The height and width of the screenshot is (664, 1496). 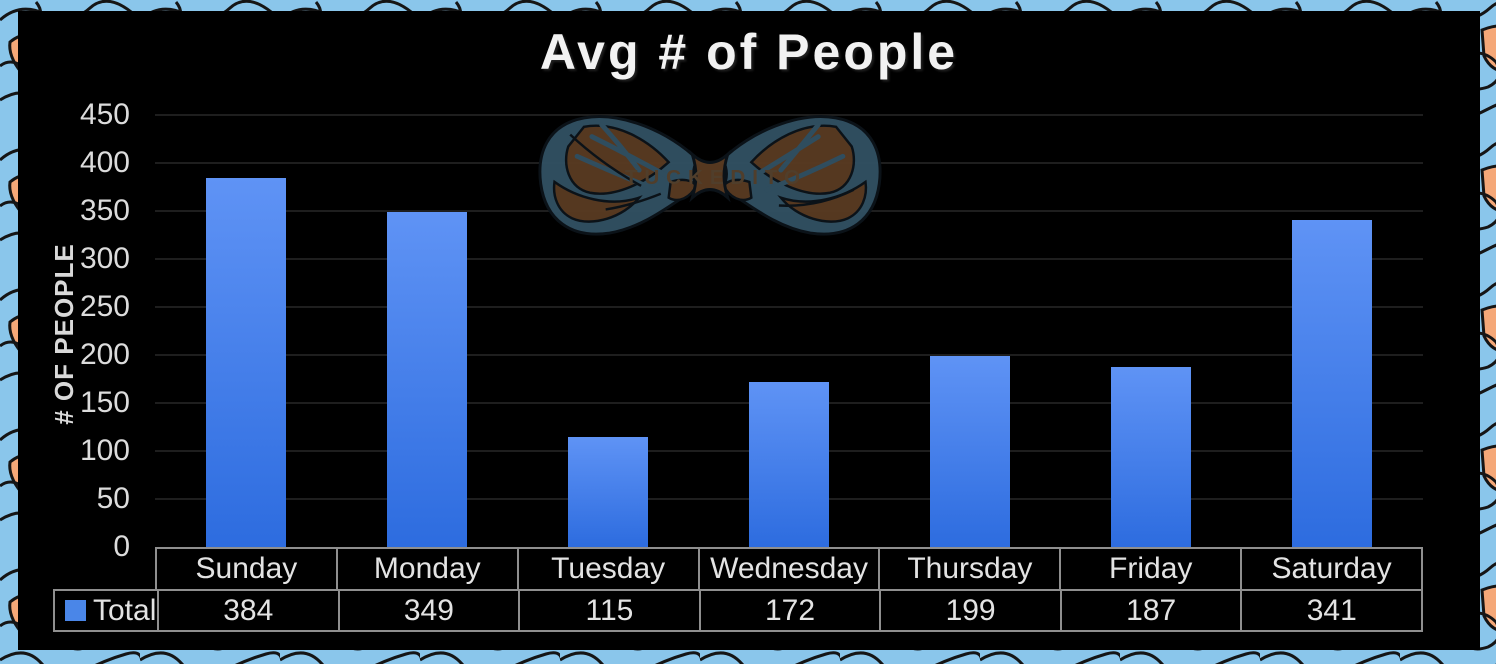 What do you see at coordinates (1332, 383) in the screenshot?
I see `bar-saturday` at bounding box center [1332, 383].